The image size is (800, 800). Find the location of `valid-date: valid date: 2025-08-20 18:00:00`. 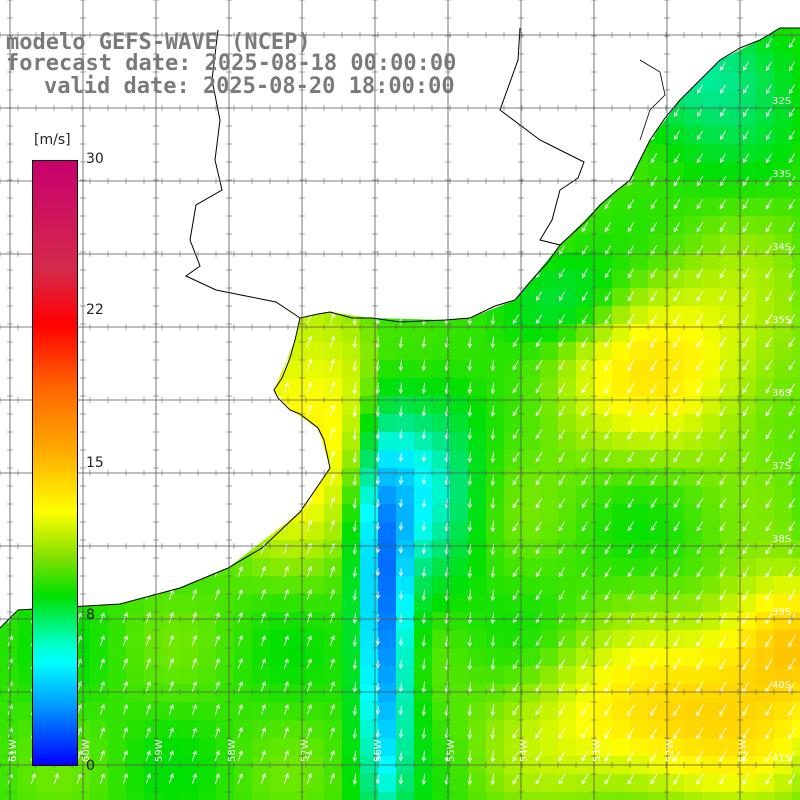

valid-date: valid date: 2025-08-20 18:00:00 is located at coordinates (249, 86).